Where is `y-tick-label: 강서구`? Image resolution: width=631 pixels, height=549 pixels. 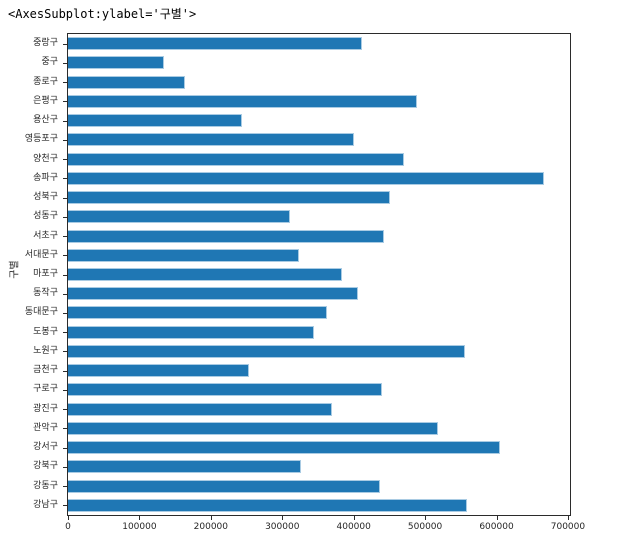 y-tick-label: 강서구 is located at coordinates (45, 447).